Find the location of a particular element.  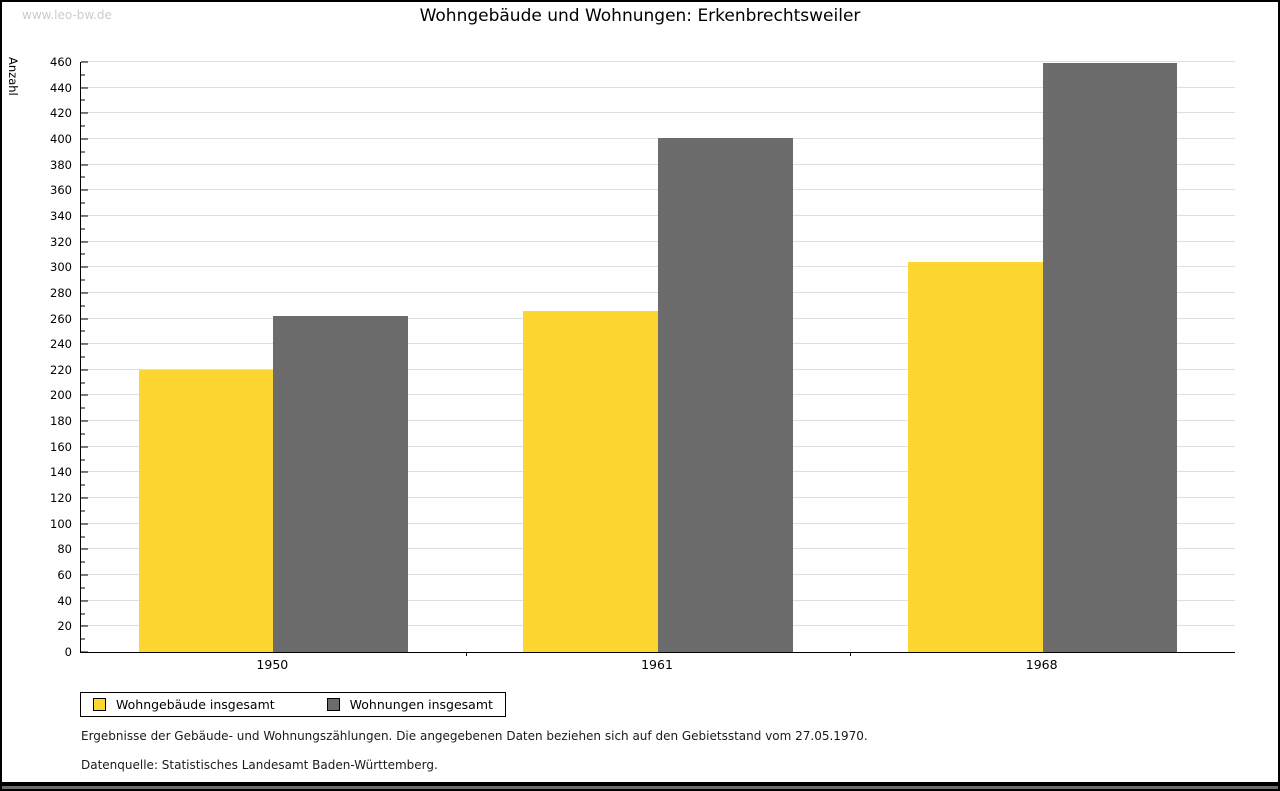

y-axis-tick-label: 60 is located at coordinates (64, 575).